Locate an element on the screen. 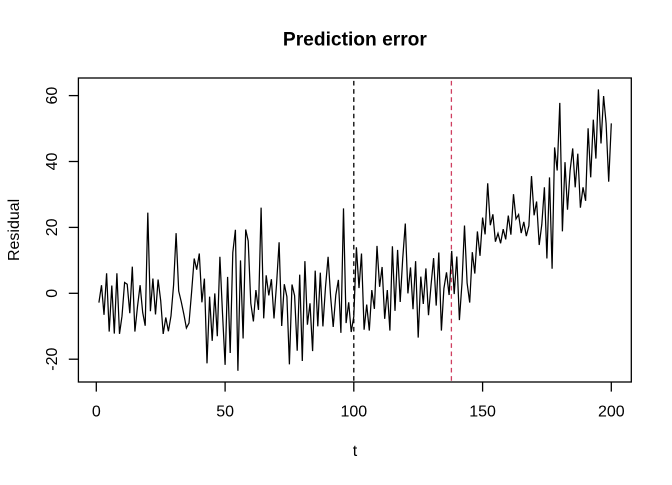 The height and width of the screenshot is (485, 672). svg-text: 200 is located at coordinates (611, 412).